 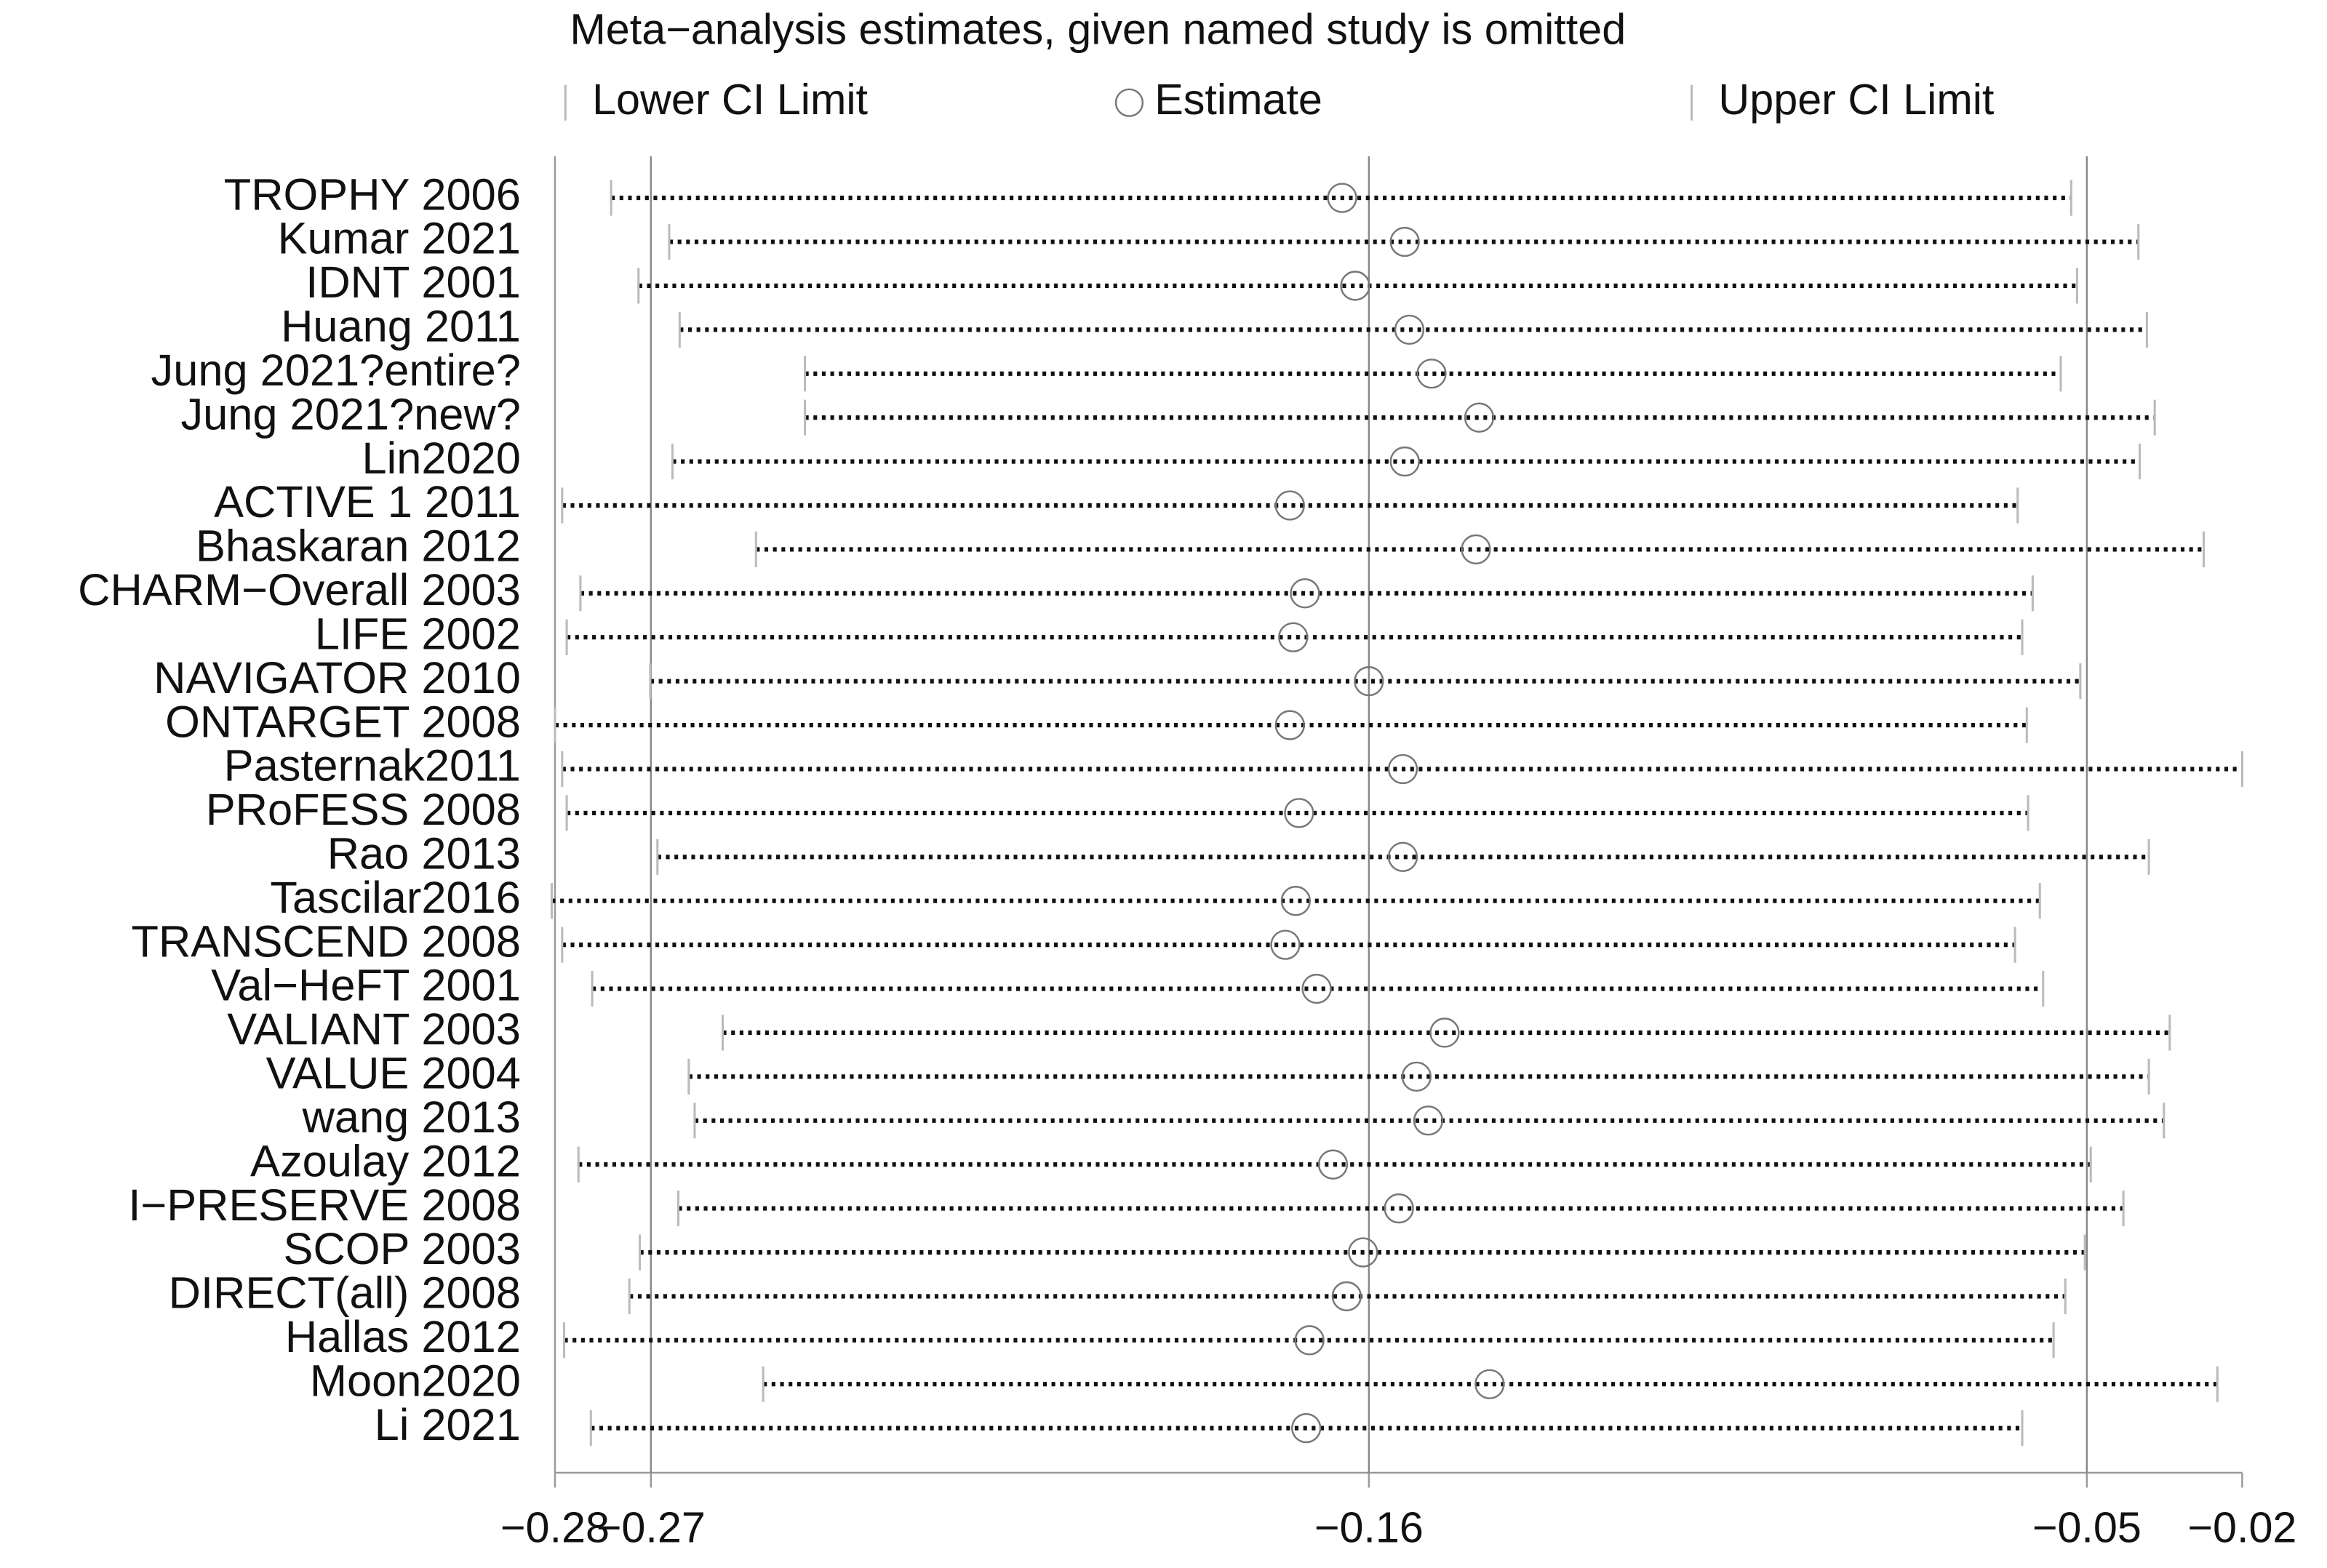 I want to click on y-tick-label: Moon2020, so click(x=415, y=1381).